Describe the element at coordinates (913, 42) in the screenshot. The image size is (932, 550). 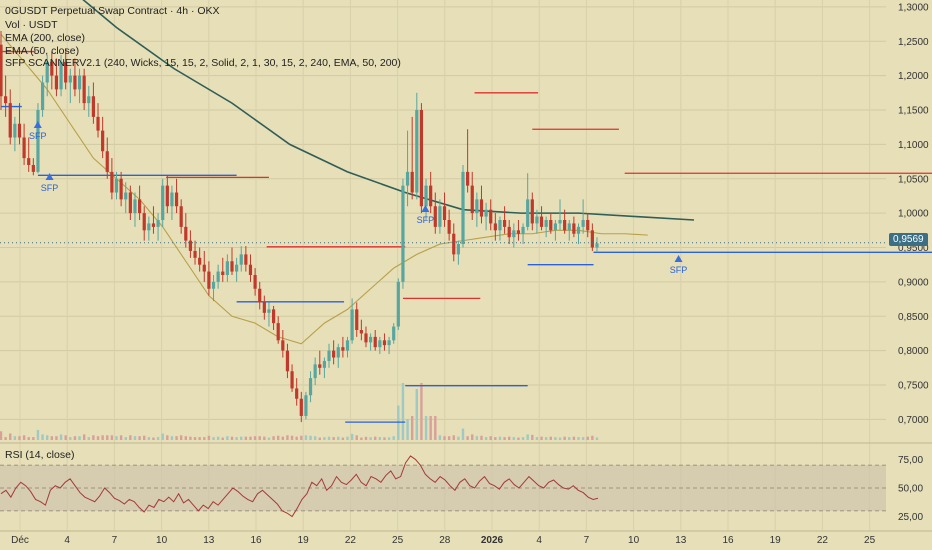
I see `price-tick-label: 1,2500` at that location.